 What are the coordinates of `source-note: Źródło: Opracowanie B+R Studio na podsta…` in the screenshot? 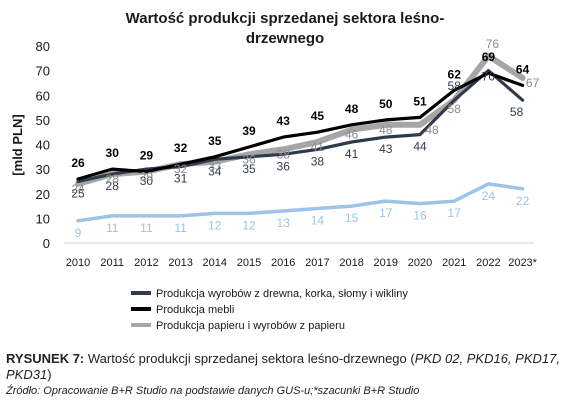 It's located at (213, 391).